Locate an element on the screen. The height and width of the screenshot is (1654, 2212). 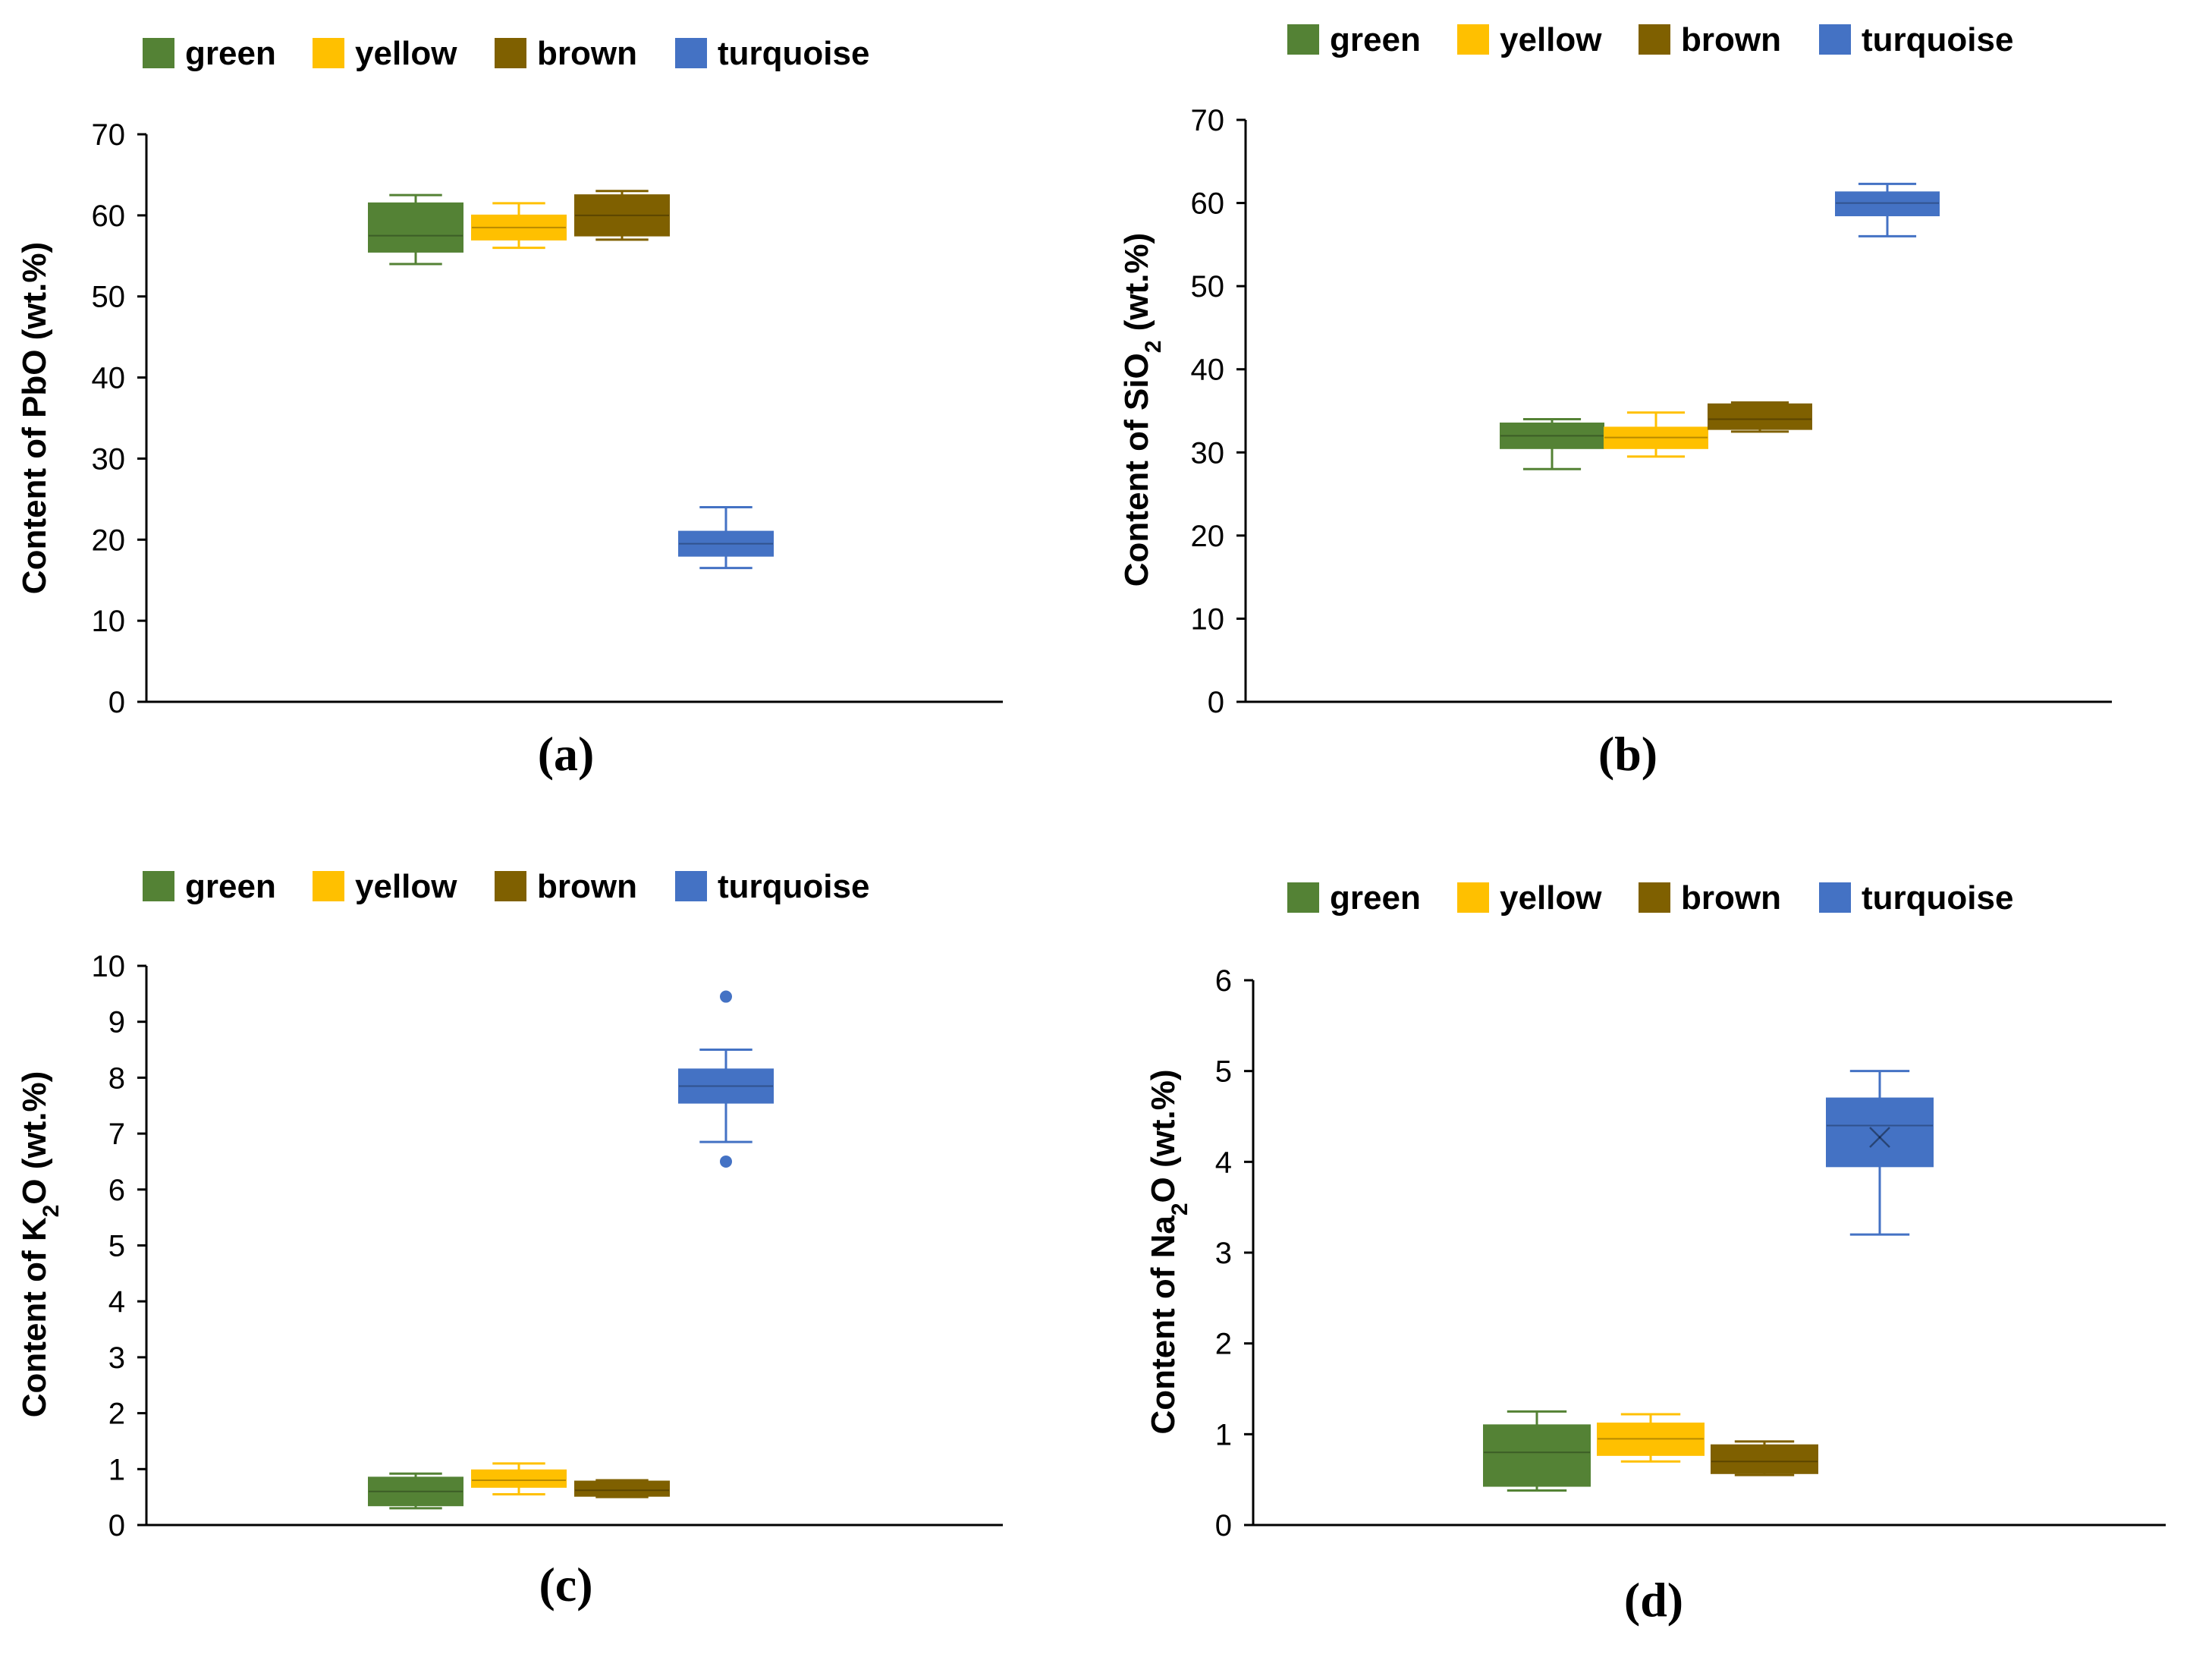
panel-label: (a) is located at coordinates (566, 754).